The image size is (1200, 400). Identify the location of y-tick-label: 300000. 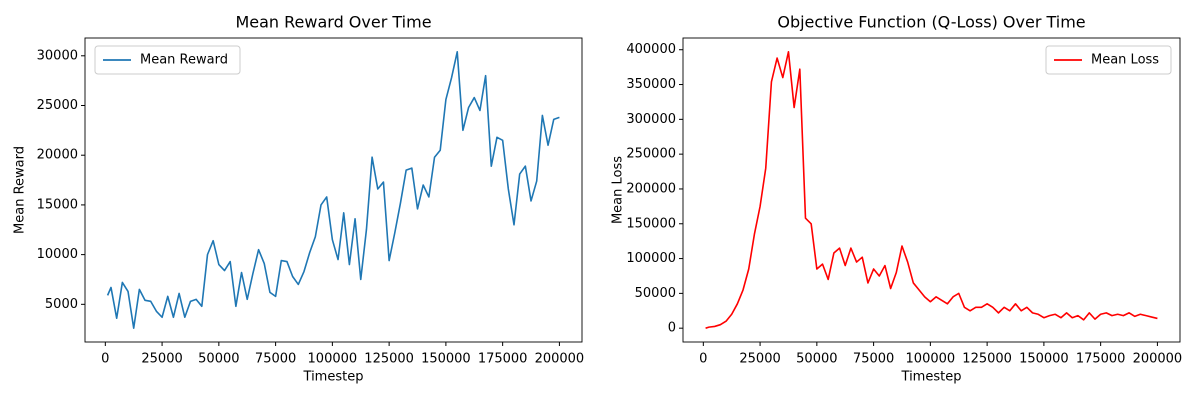
(651, 119).